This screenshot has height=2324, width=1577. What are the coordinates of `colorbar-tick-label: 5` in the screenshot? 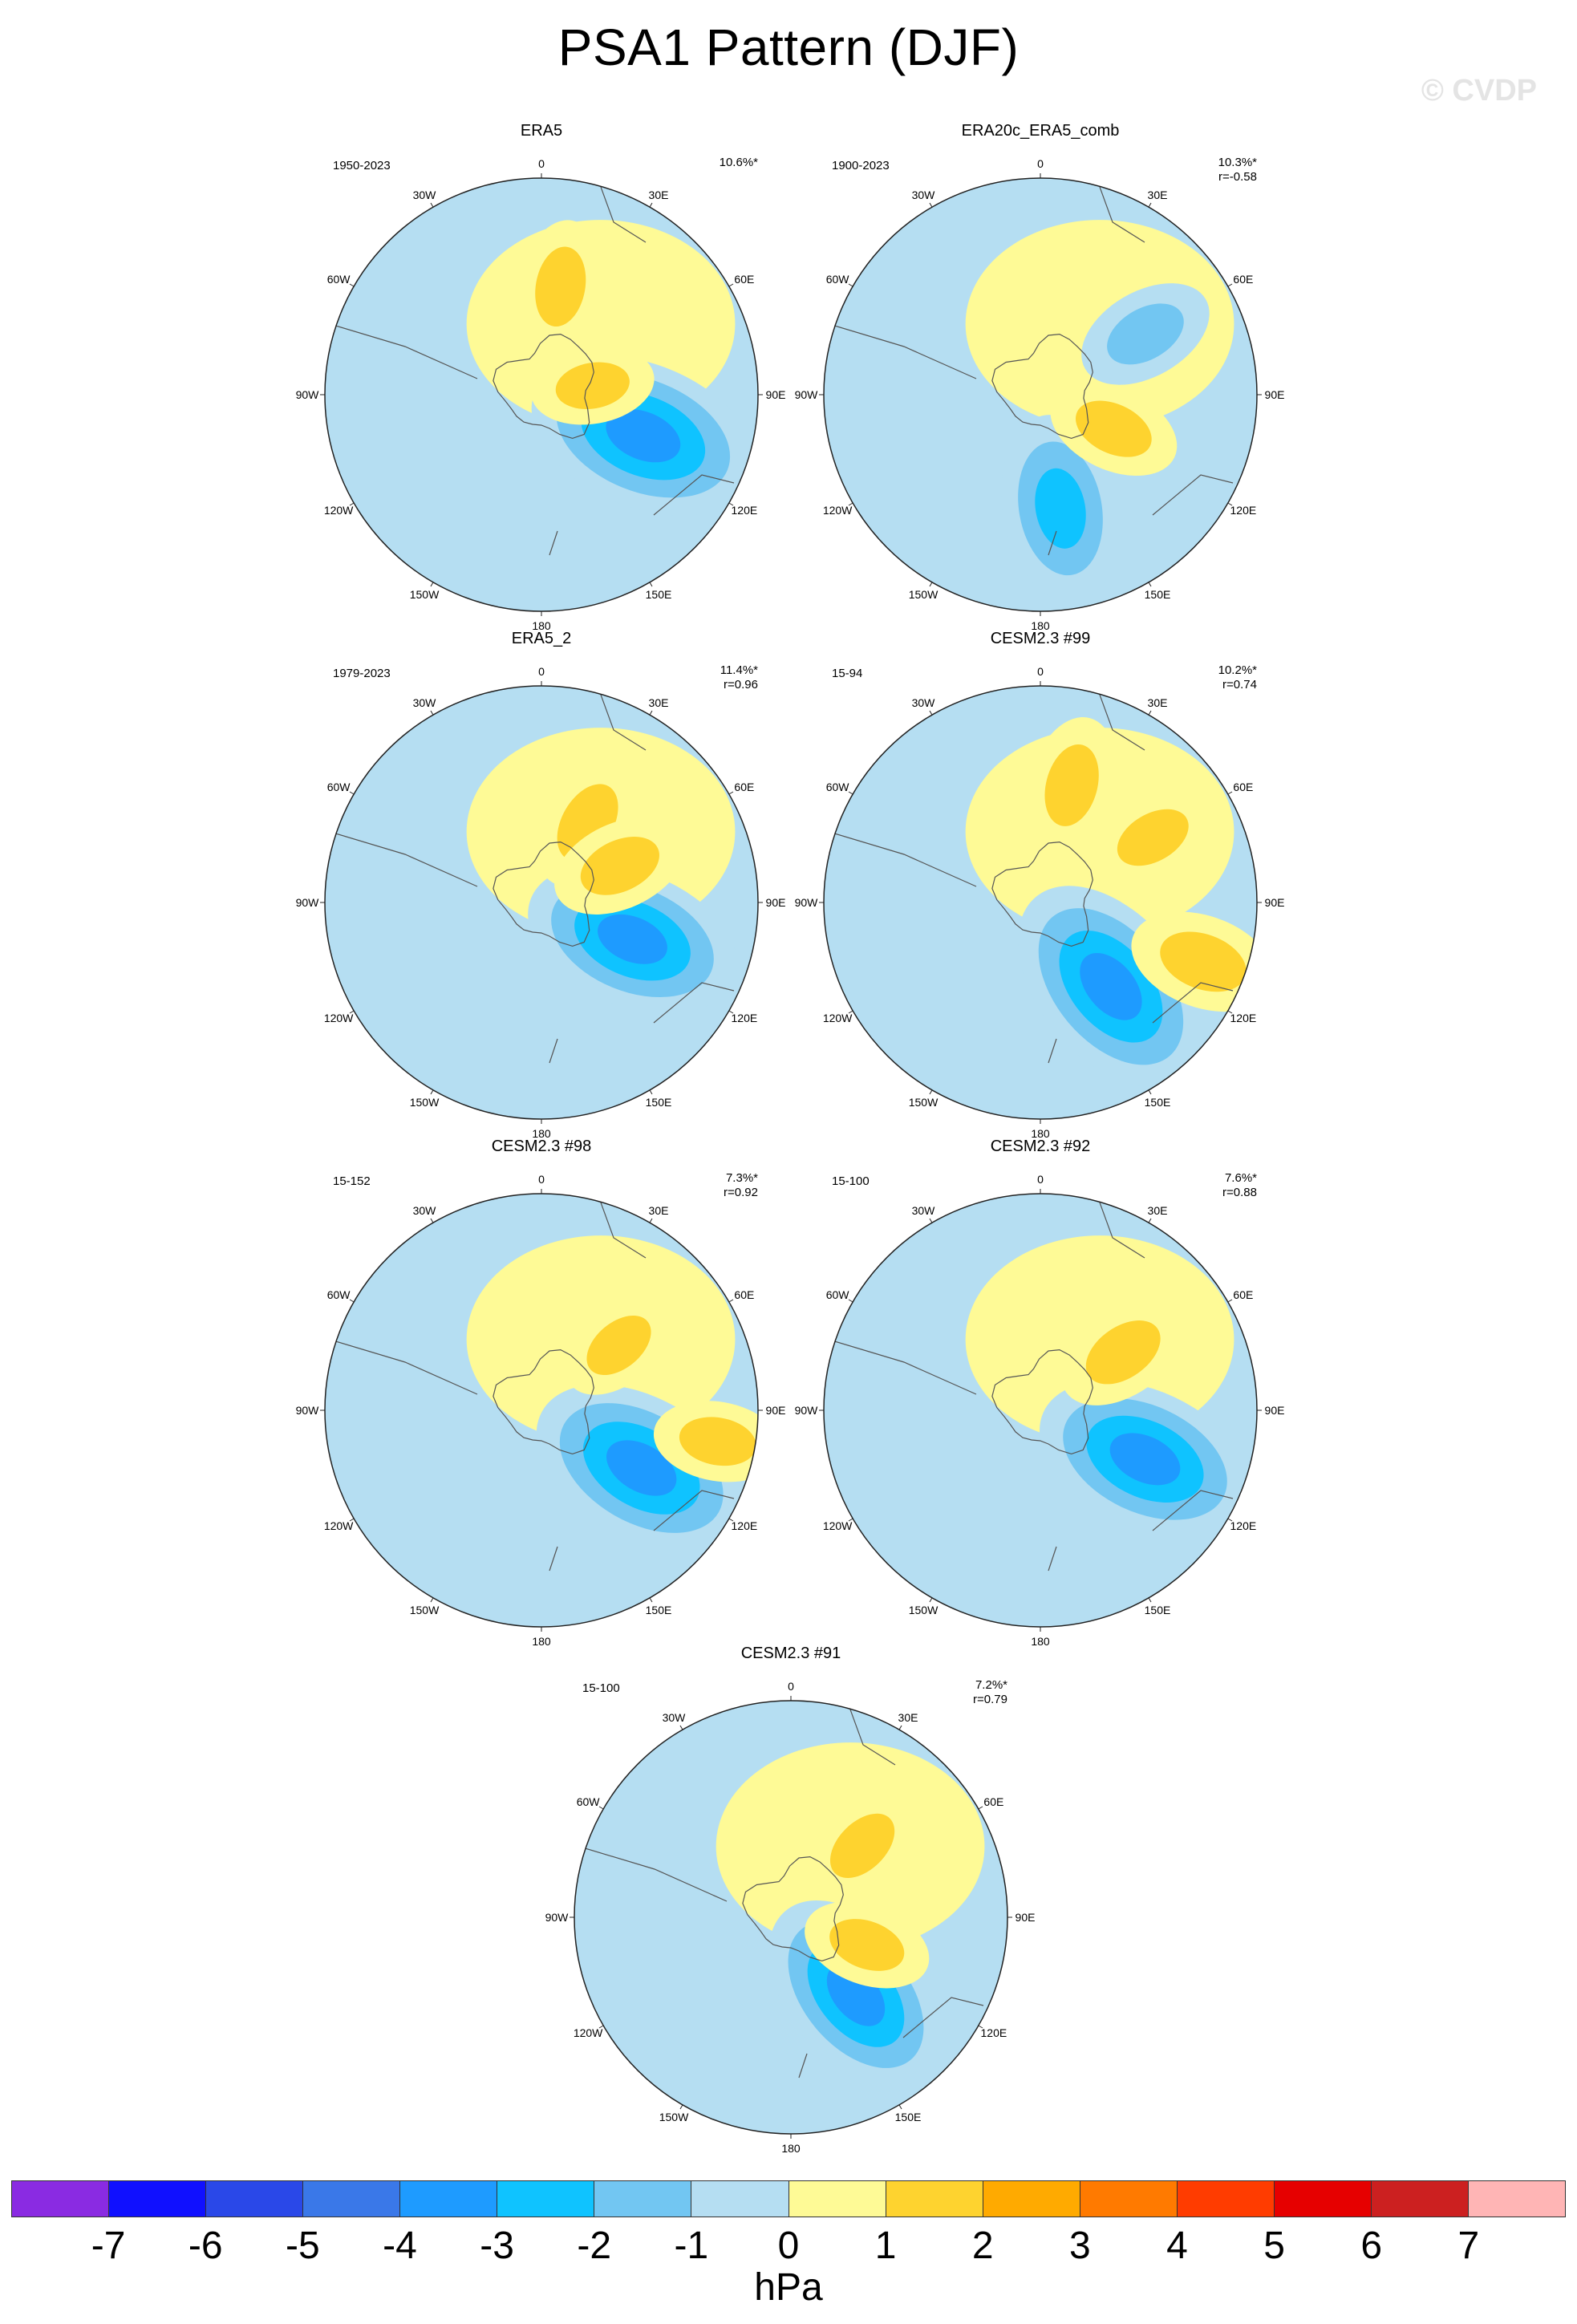 It's located at (1274, 2246).